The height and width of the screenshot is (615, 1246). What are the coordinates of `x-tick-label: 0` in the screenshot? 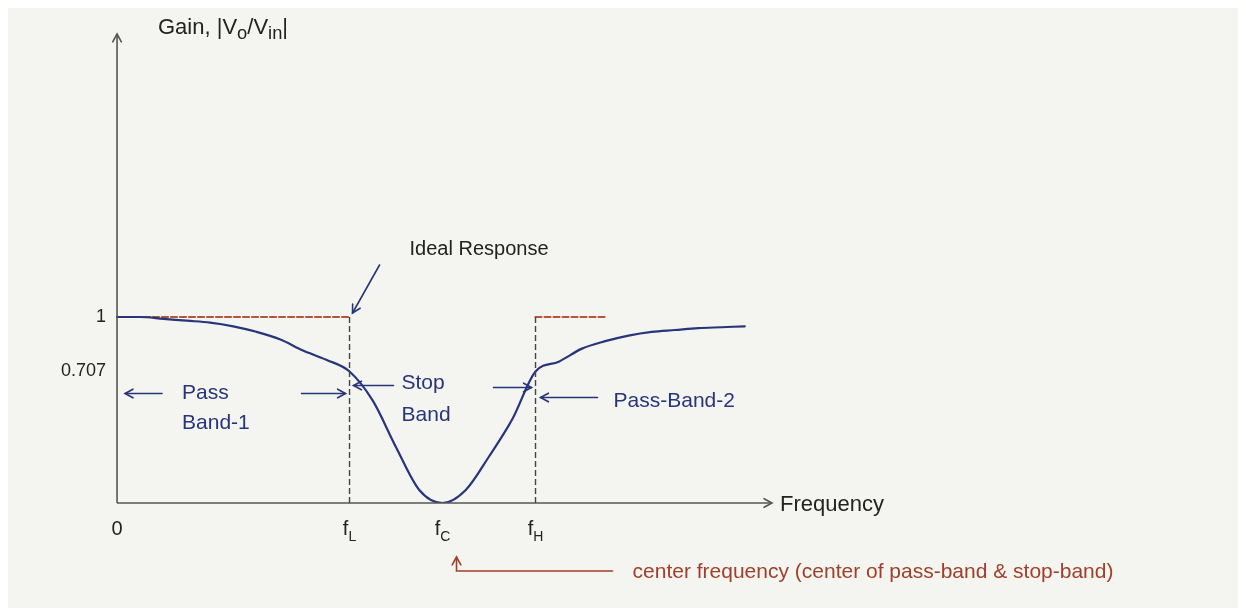 It's located at (117, 528).